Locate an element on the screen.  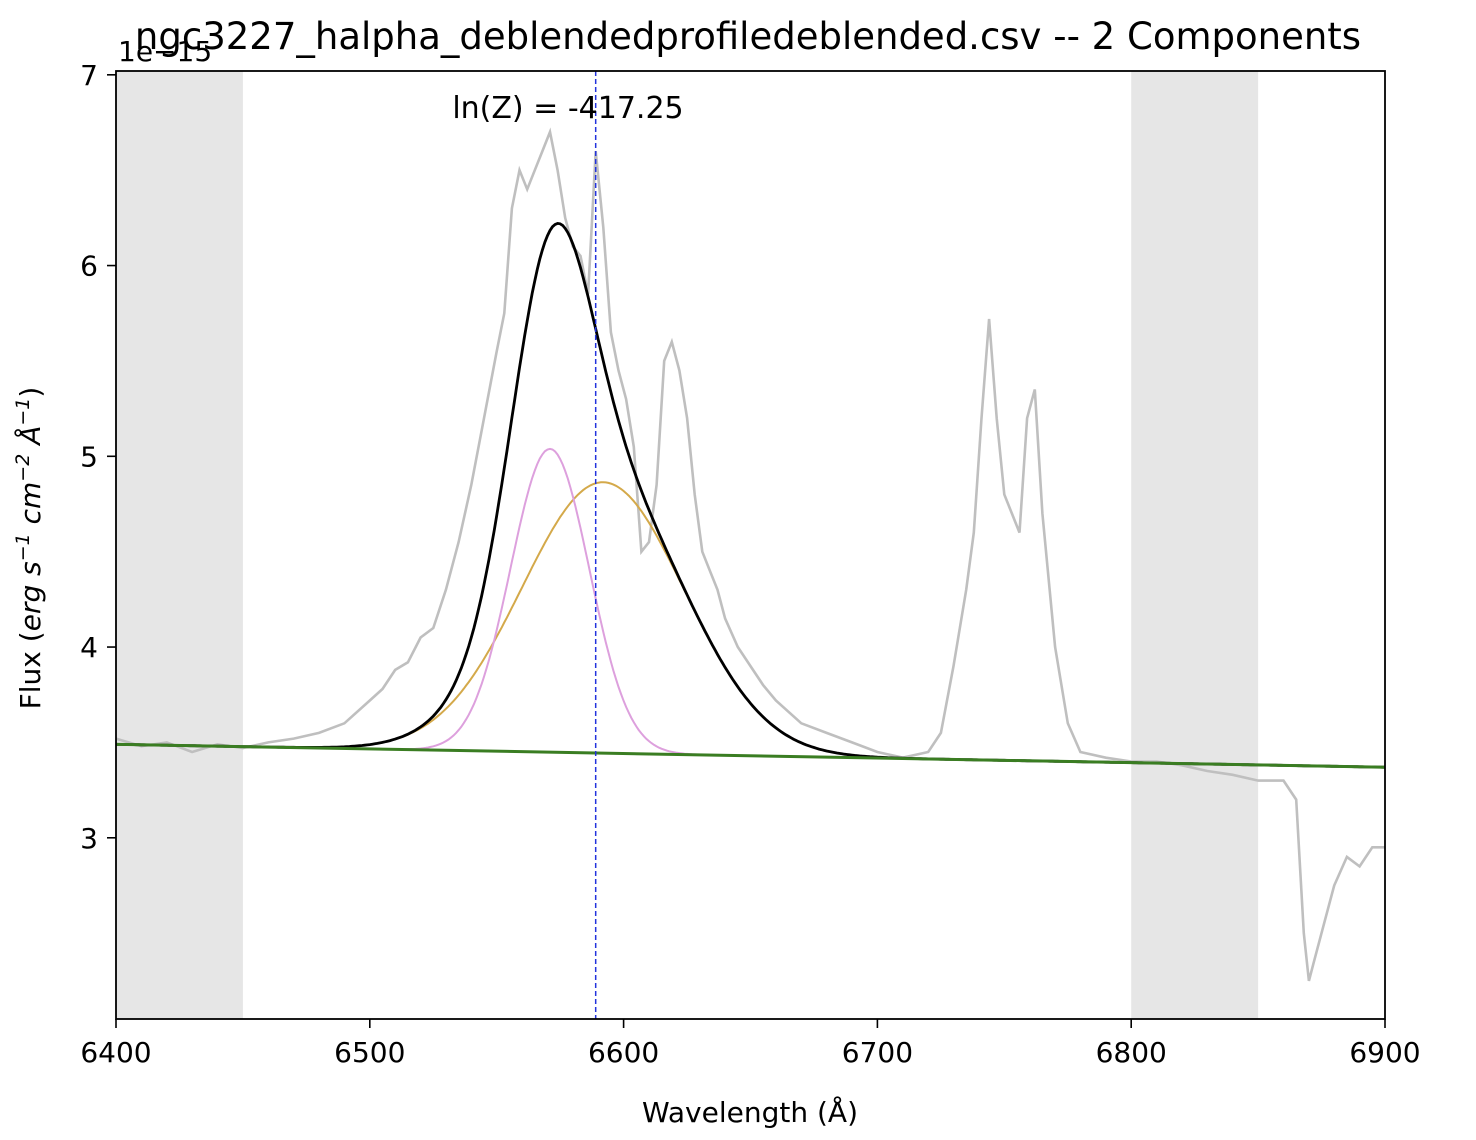
x-tick-label-6600: 6600 is located at coordinates (623, 1052).